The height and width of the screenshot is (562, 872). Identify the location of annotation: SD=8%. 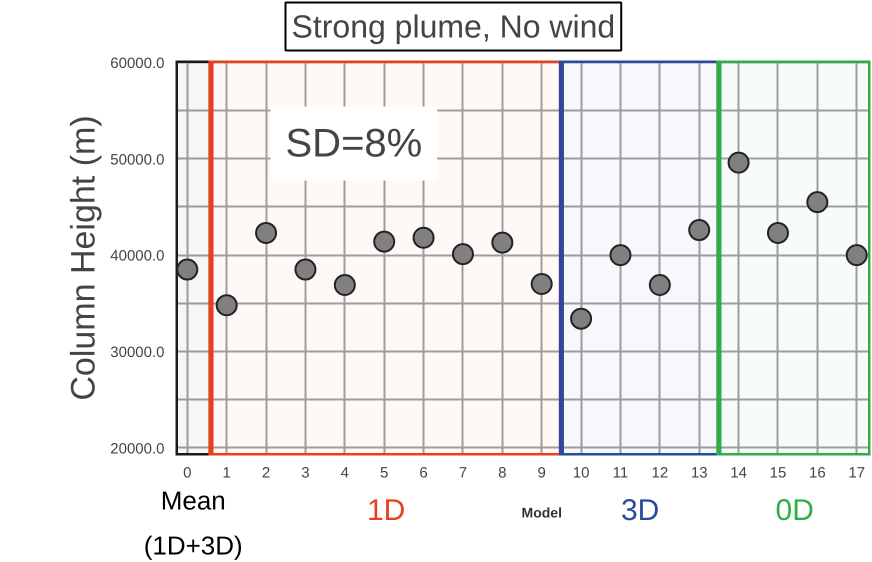
(354, 144).